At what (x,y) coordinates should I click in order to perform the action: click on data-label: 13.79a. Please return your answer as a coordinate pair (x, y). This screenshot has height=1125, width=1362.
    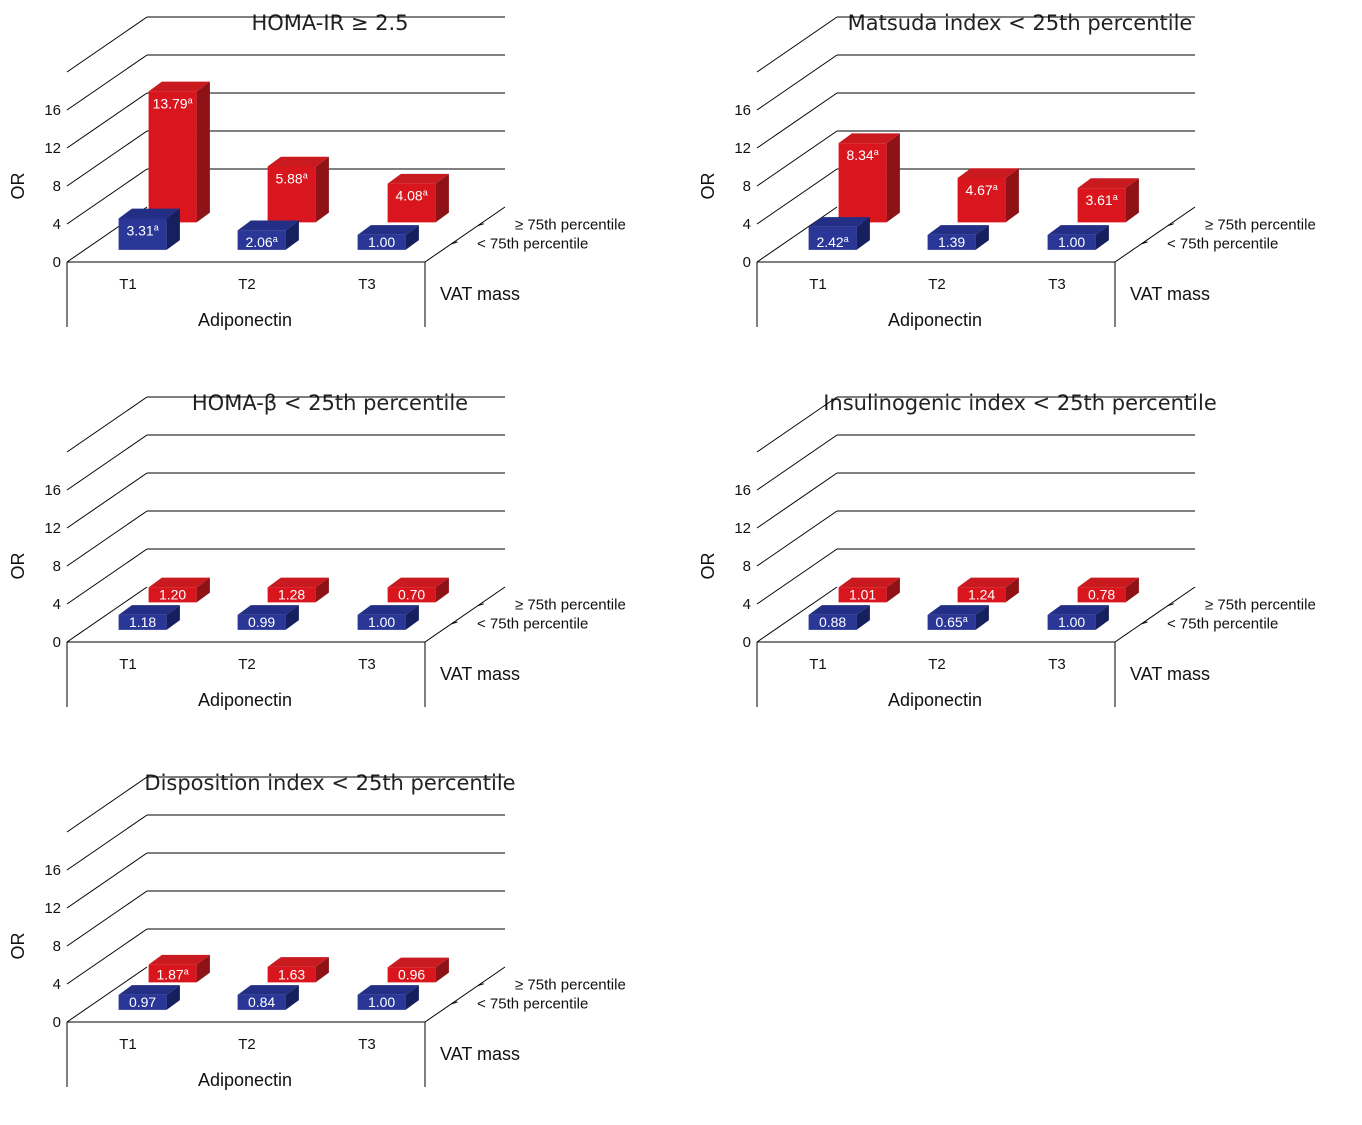
    Looking at the image, I should click on (173, 103).